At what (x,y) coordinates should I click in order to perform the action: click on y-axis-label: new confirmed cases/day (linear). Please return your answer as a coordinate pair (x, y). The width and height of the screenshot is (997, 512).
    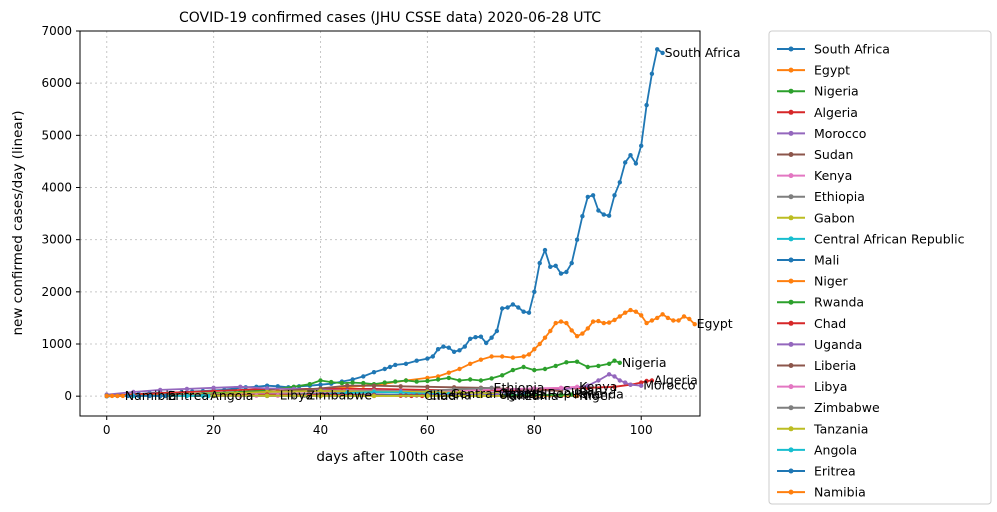
    Looking at the image, I should click on (18, 222).